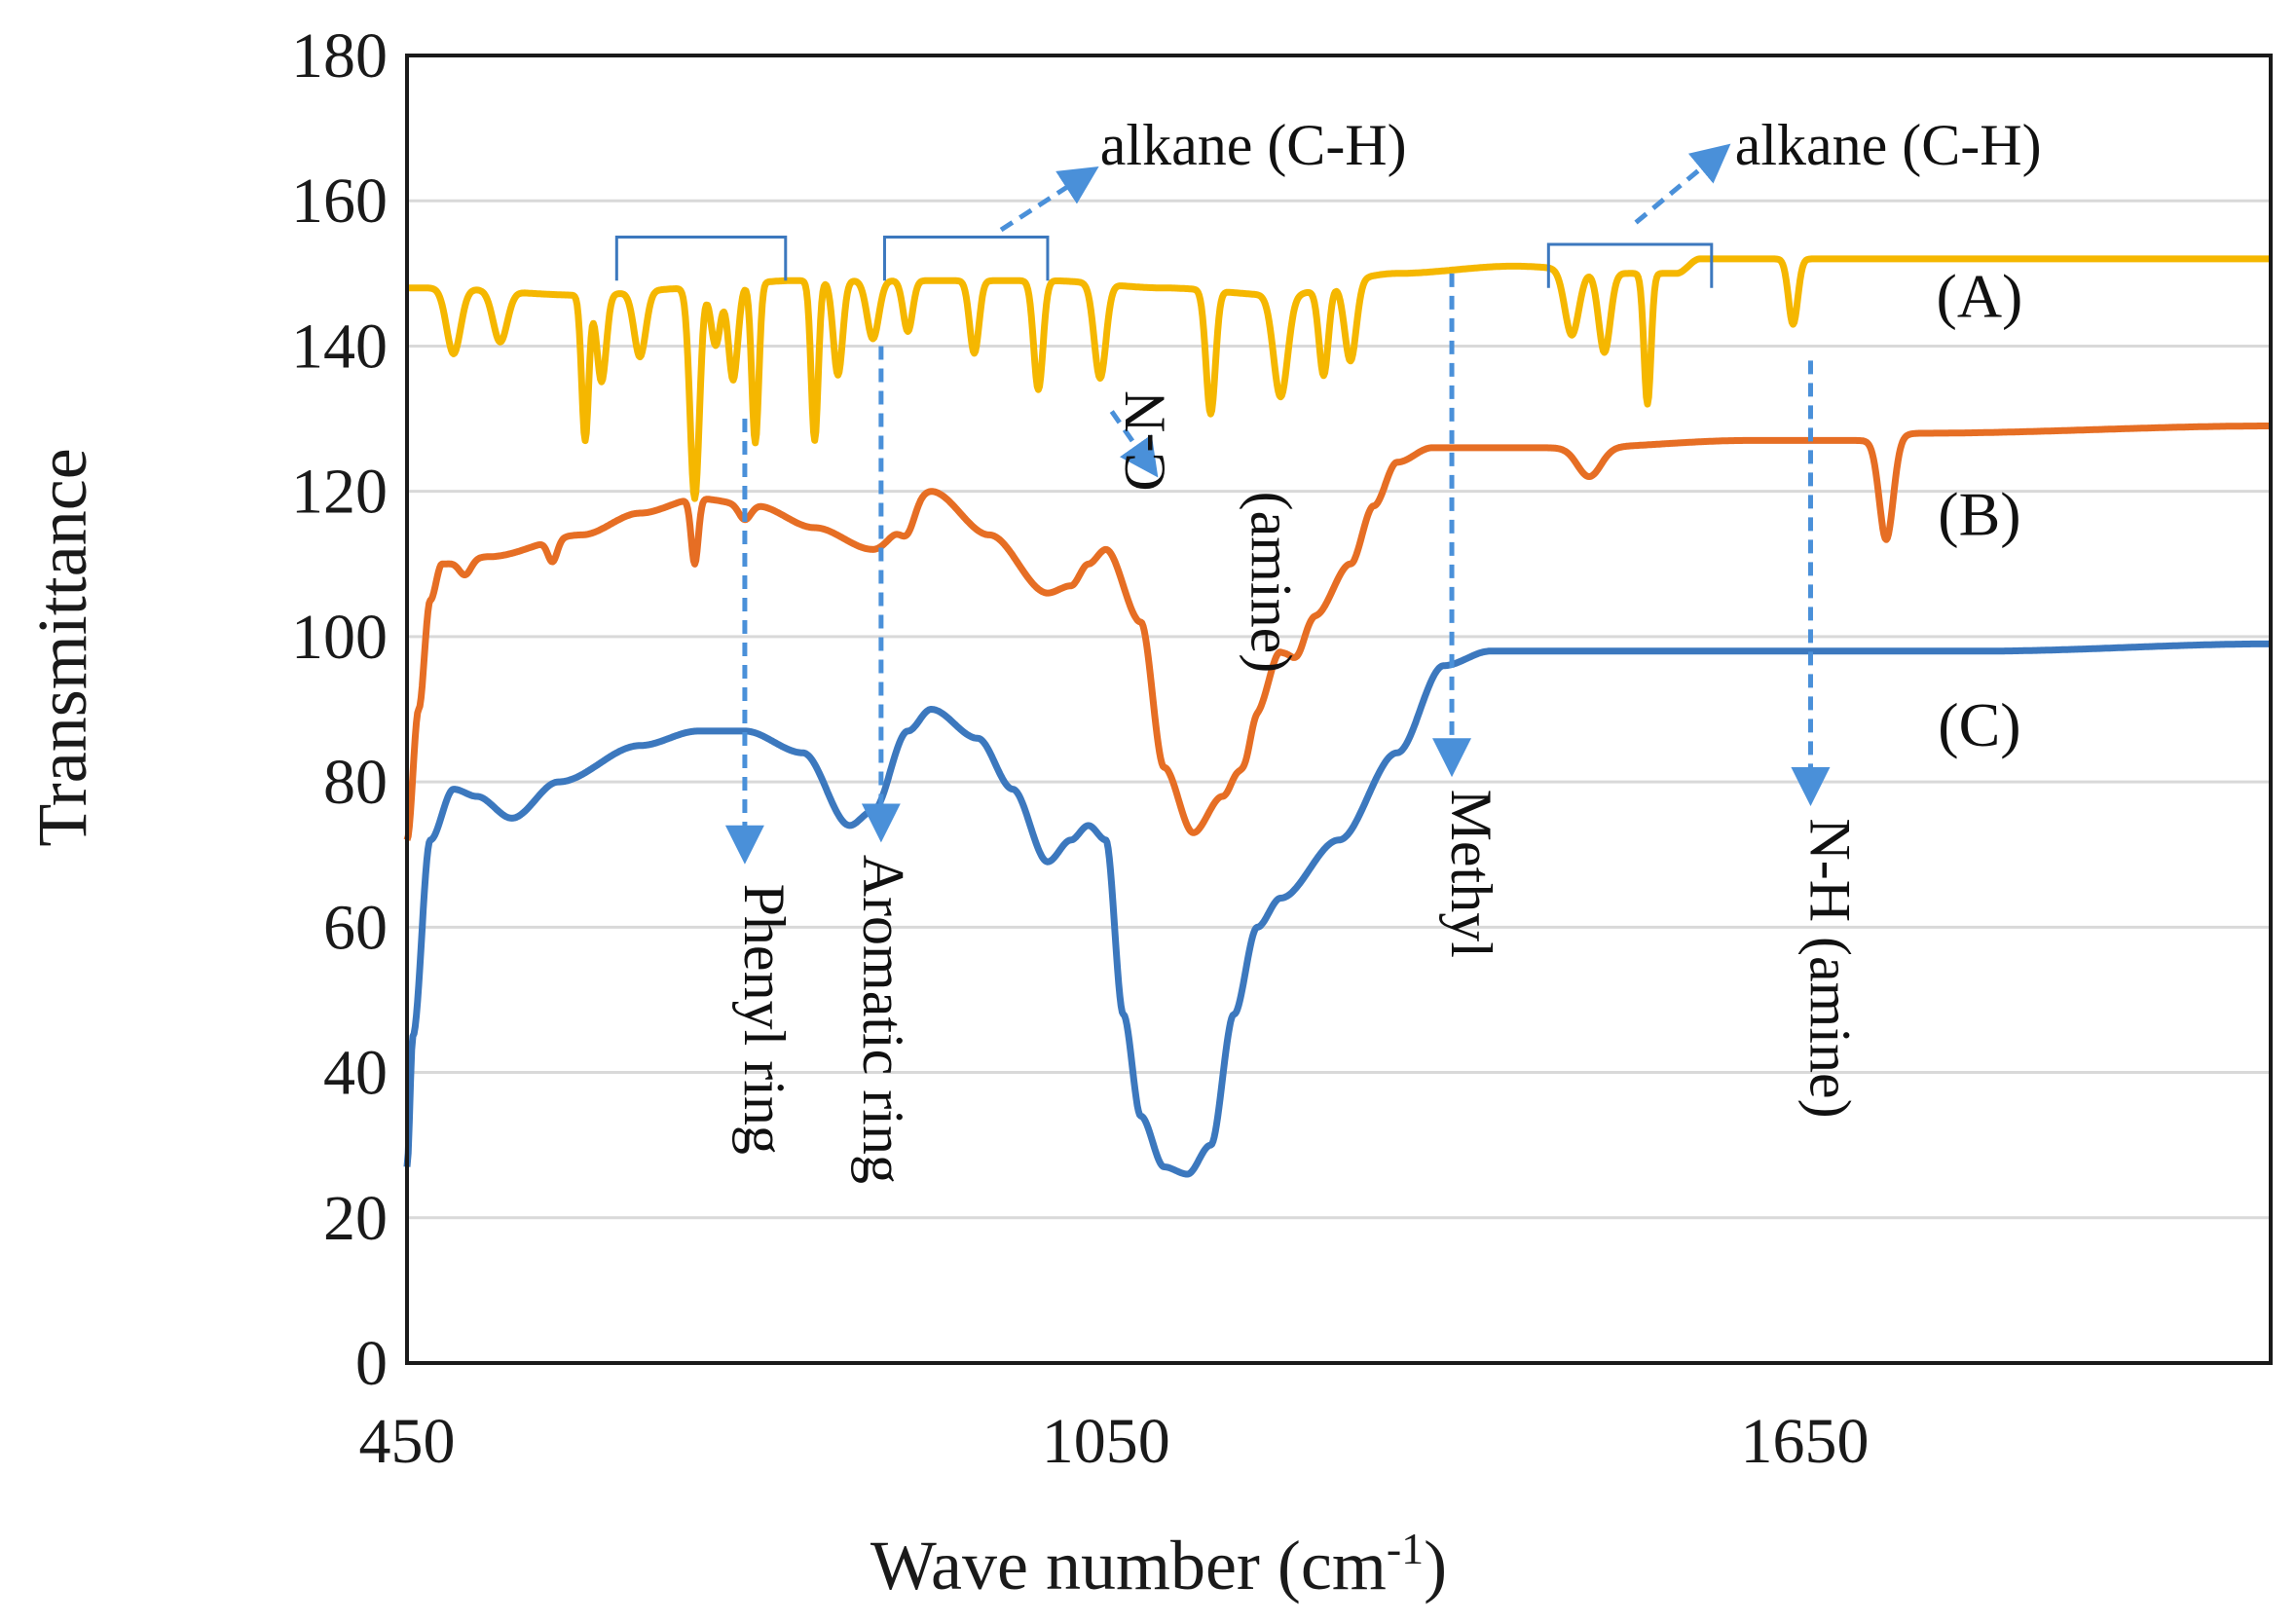  Describe the element at coordinates (1830, 968) in the screenshot. I see `annotation-label: N-H (amine)` at that location.